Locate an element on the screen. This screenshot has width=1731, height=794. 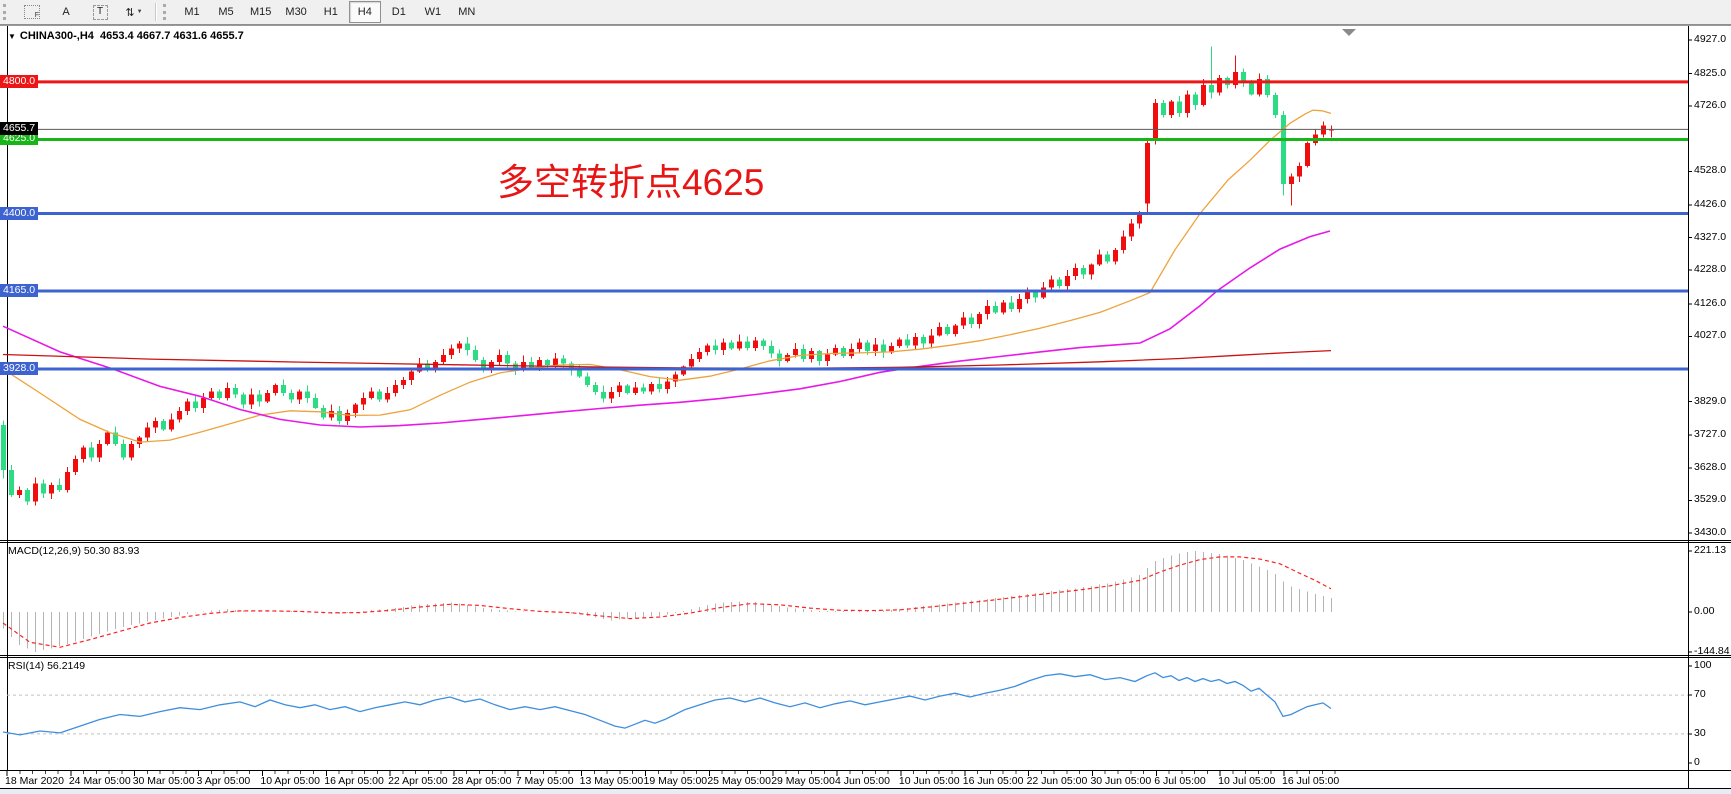
toolbar: F A T ⇅ ▼ M1 M5 M15 M30 H1 H4 D1 W1 MN is located at coordinates (865, 12).